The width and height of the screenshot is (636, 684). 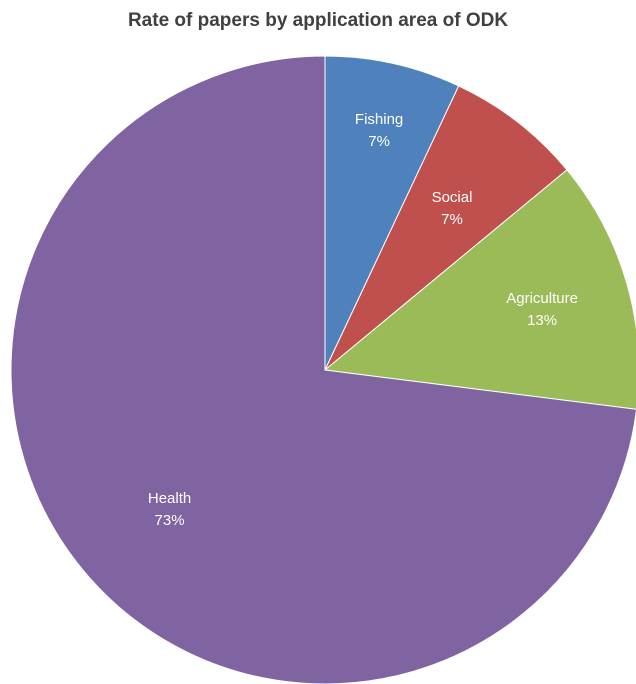 I want to click on slice-label-fishing: Fishing, so click(x=379, y=119).